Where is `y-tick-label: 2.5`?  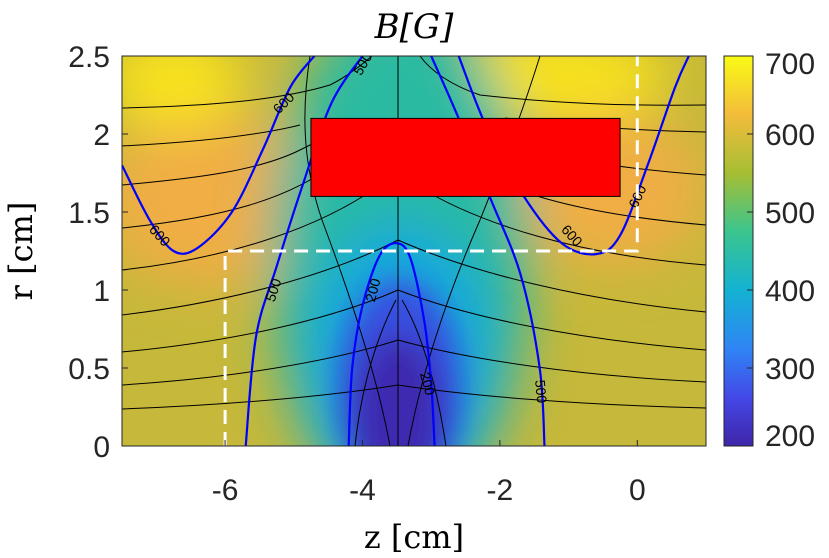 y-tick-label: 2.5 is located at coordinates (89, 57).